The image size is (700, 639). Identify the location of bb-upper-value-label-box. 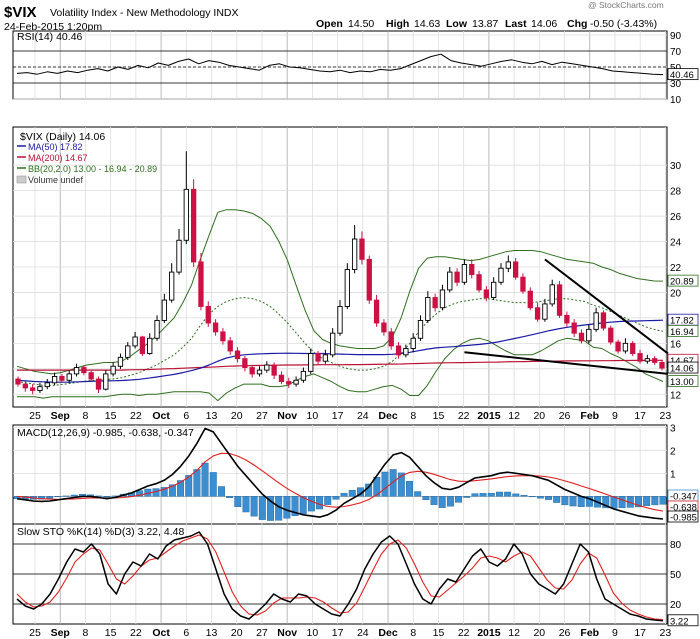
(683, 280).